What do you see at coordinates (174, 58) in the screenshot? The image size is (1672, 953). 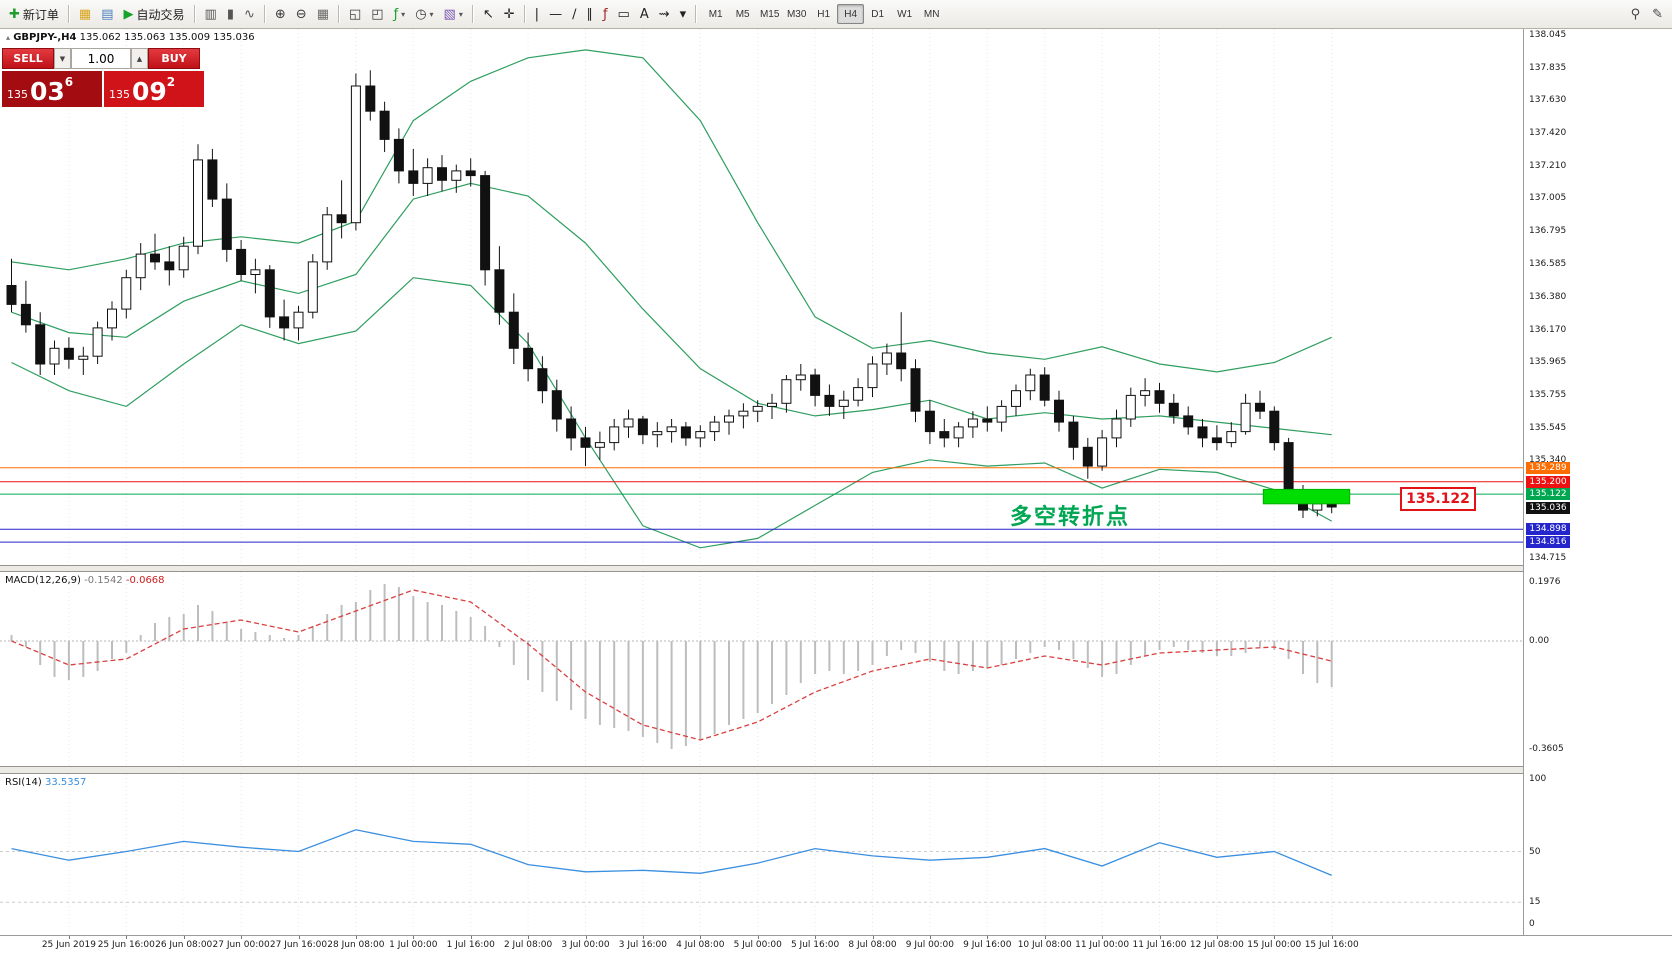 I see `buy-button: BUY` at bounding box center [174, 58].